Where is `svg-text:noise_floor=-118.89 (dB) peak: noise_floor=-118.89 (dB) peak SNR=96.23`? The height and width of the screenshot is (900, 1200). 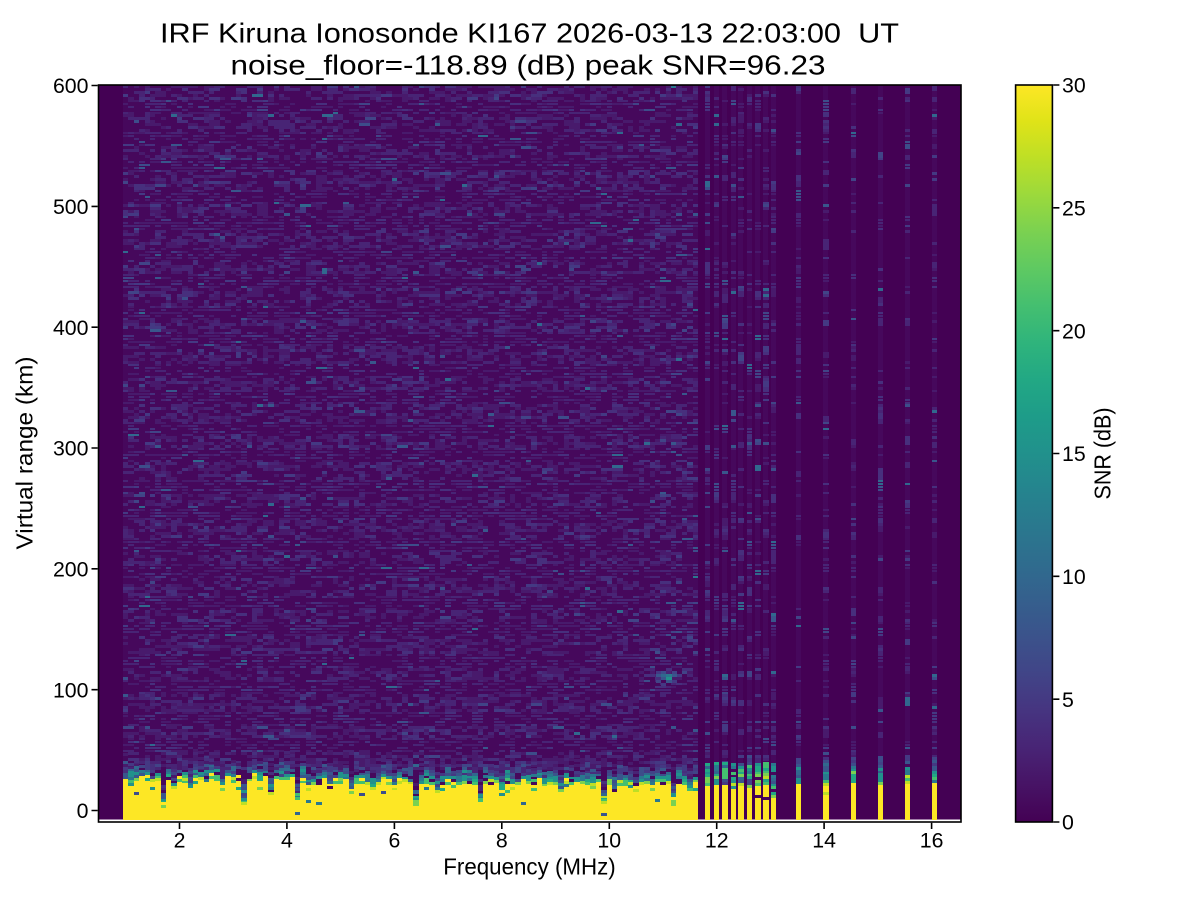
svg-text:noise_floor=-118.89 (dB) peak: noise_floor=-118.89 (dB) peak SNR=96.23 is located at coordinates (528, 65).